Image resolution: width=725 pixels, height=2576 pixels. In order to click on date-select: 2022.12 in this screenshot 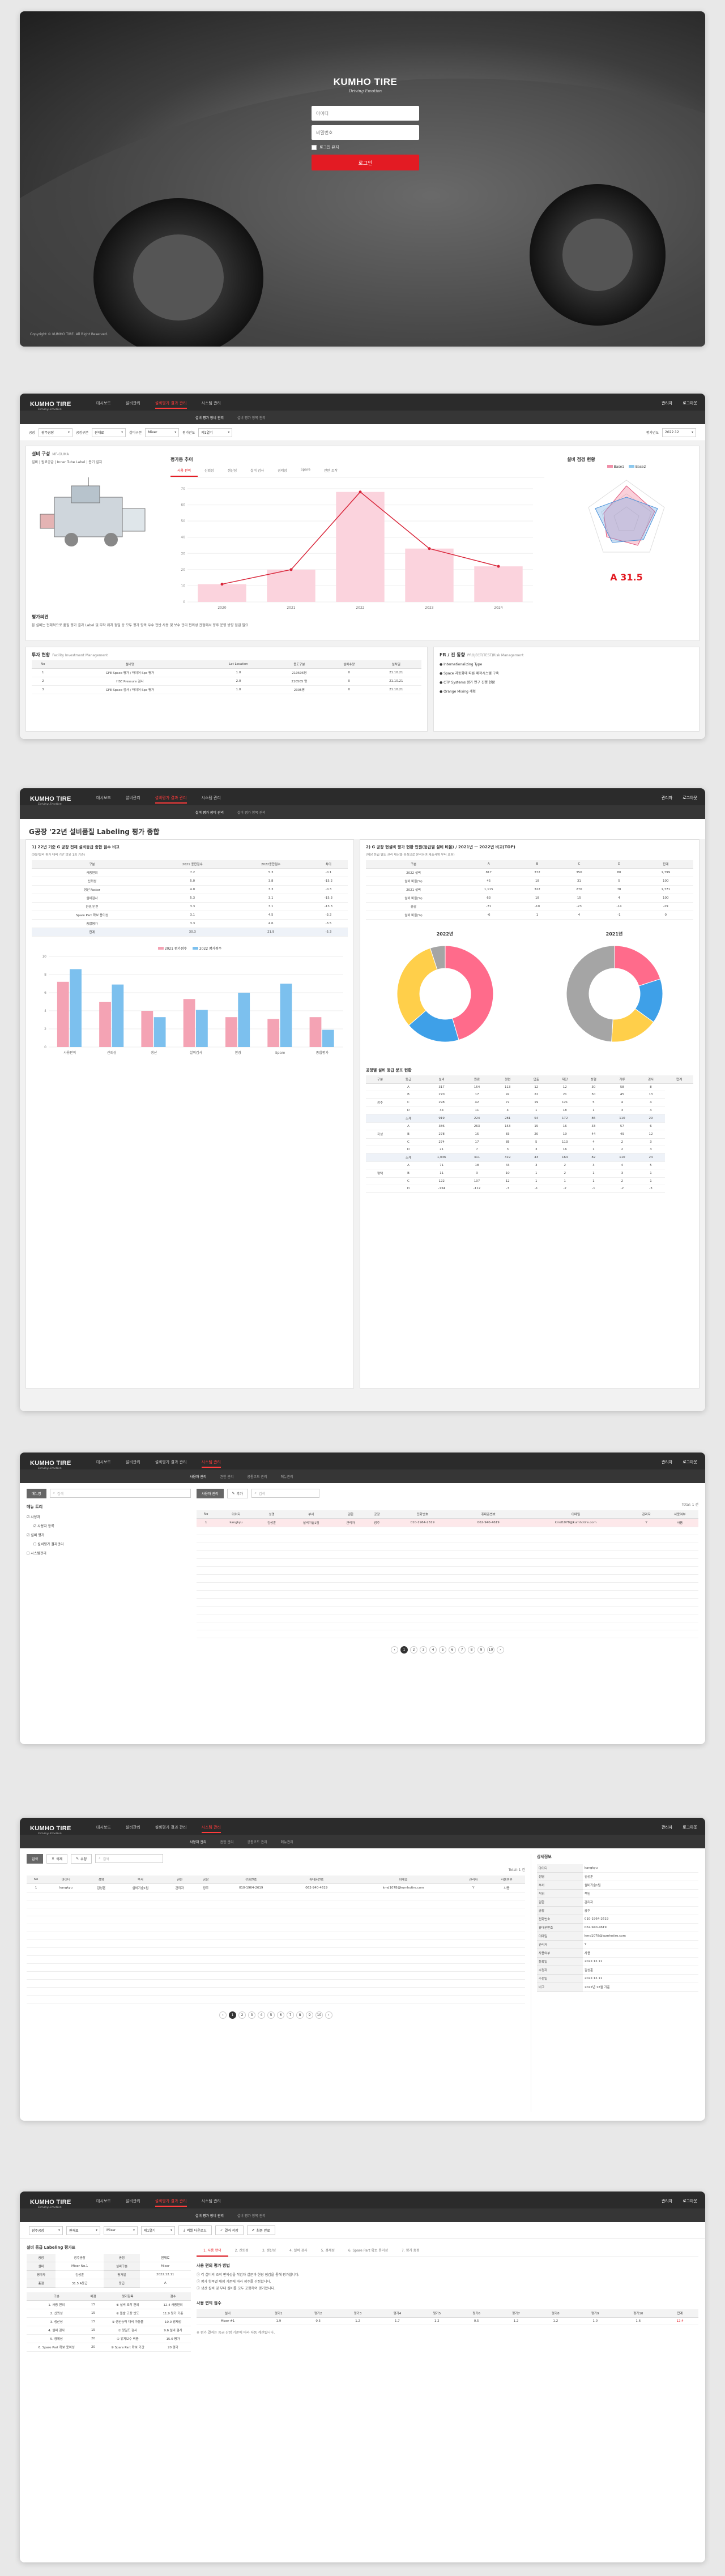, I will do `click(679, 432)`.